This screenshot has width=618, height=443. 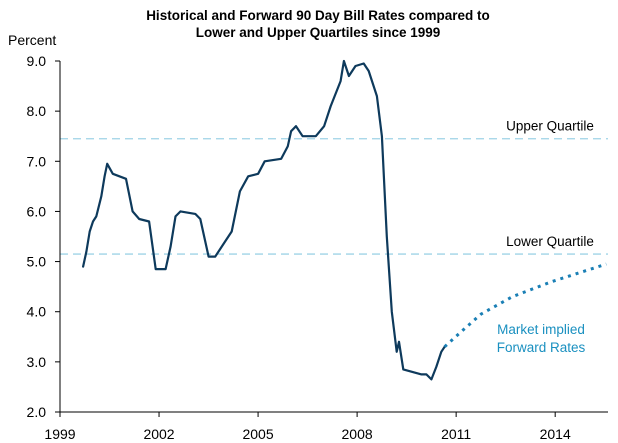 What do you see at coordinates (37, 61) in the screenshot?
I see `y-tick-label: 9.0` at bounding box center [37, 61].